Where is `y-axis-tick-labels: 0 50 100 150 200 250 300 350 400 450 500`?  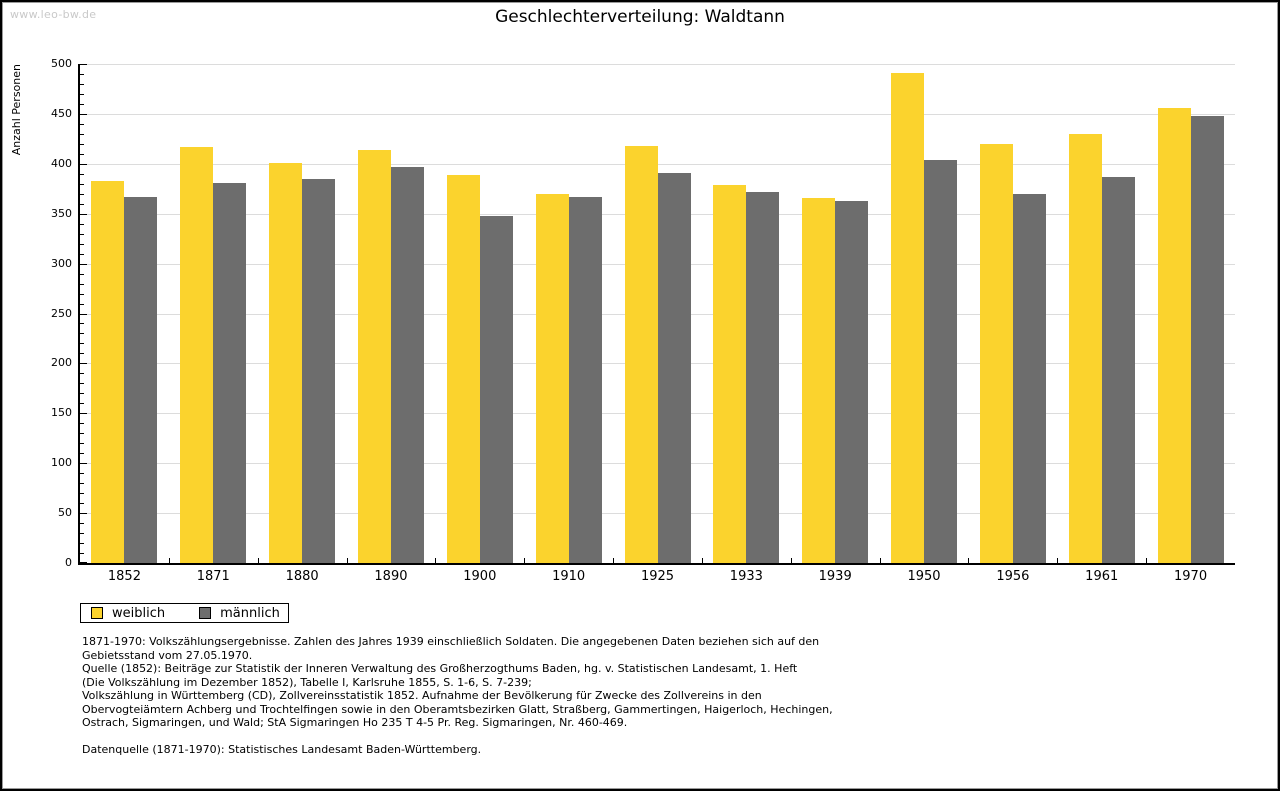
y-axis-tick-labels: 0 50 100 150 200 250 300 350 400 450 500 is located at coordinates (56, 313).